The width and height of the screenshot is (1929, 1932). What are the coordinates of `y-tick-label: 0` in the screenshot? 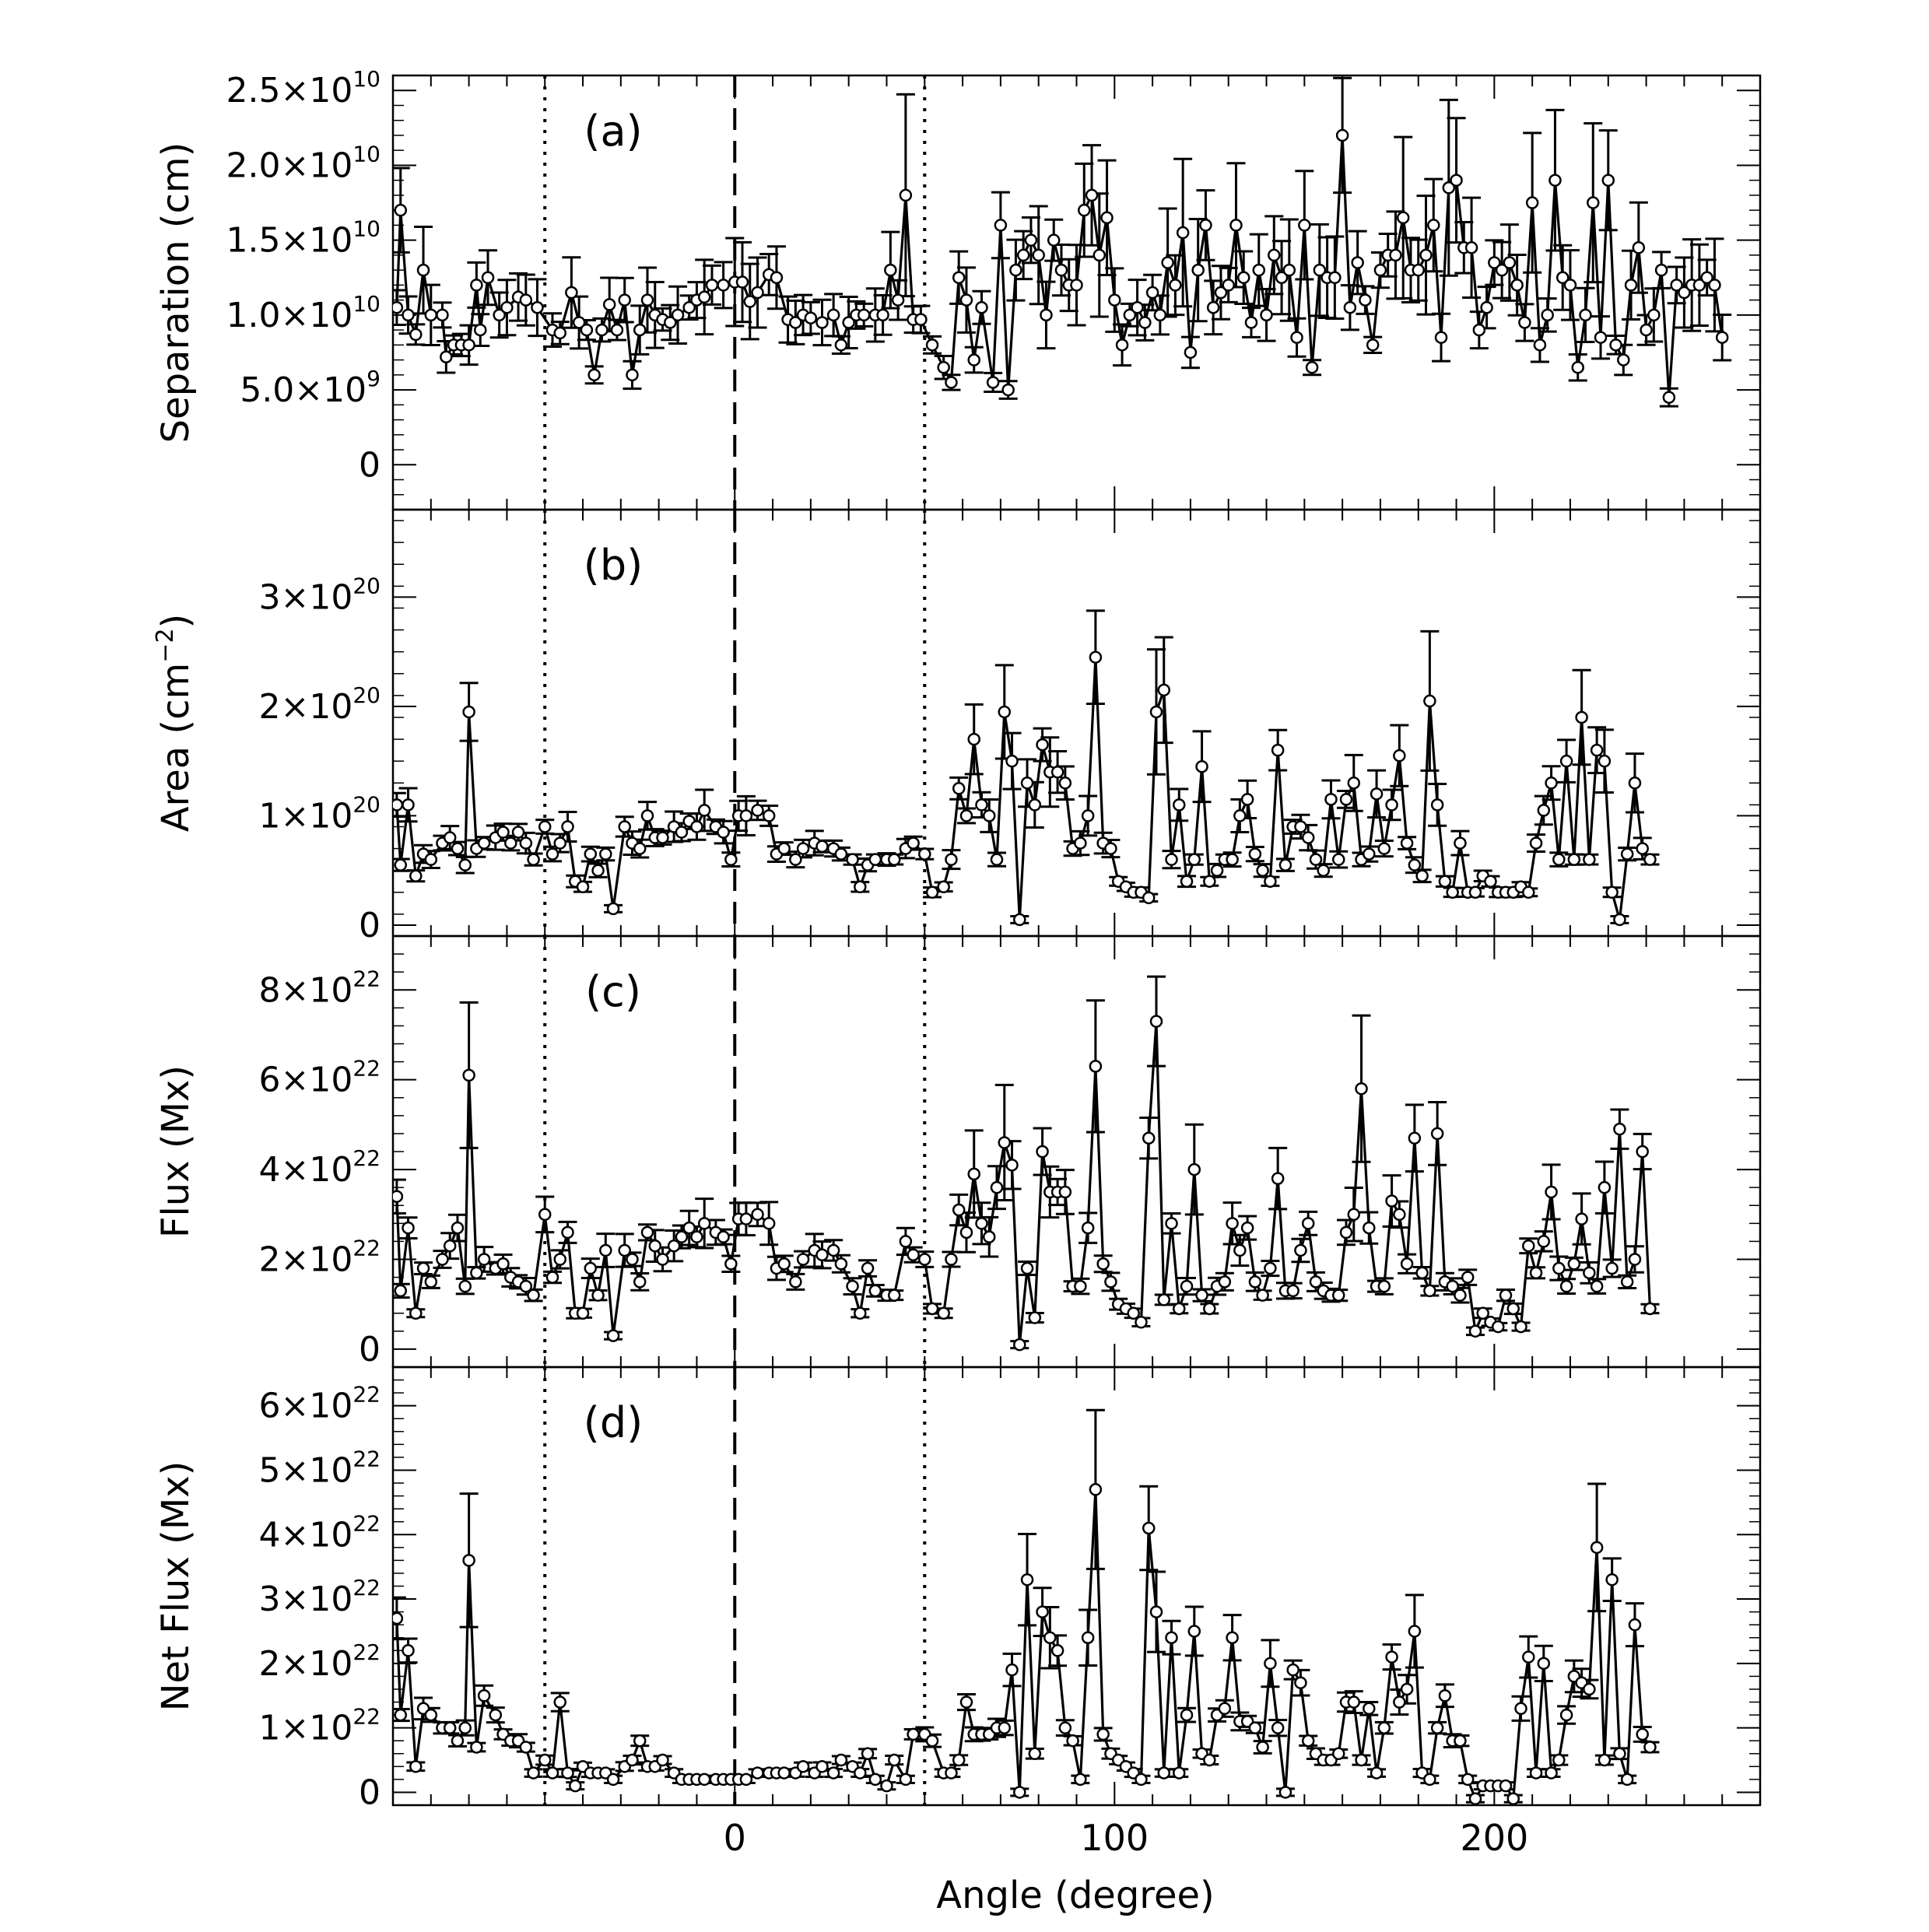 It's located at (370, 925).